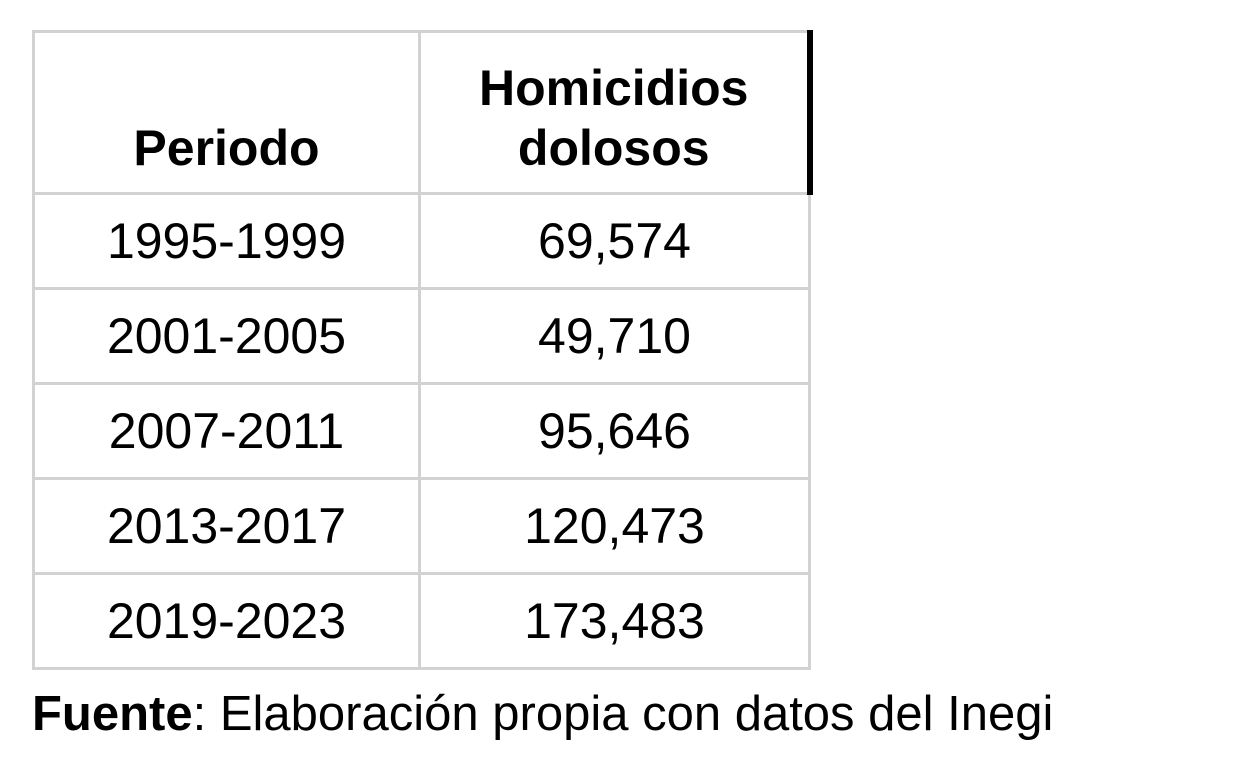 Image resolution: width=1258 pixels, height=778 pixels. What do you see at coordinates (226, 621) in the screenshot?
I see `period-cell: 2019-2023` at bounding box center [226, 621].